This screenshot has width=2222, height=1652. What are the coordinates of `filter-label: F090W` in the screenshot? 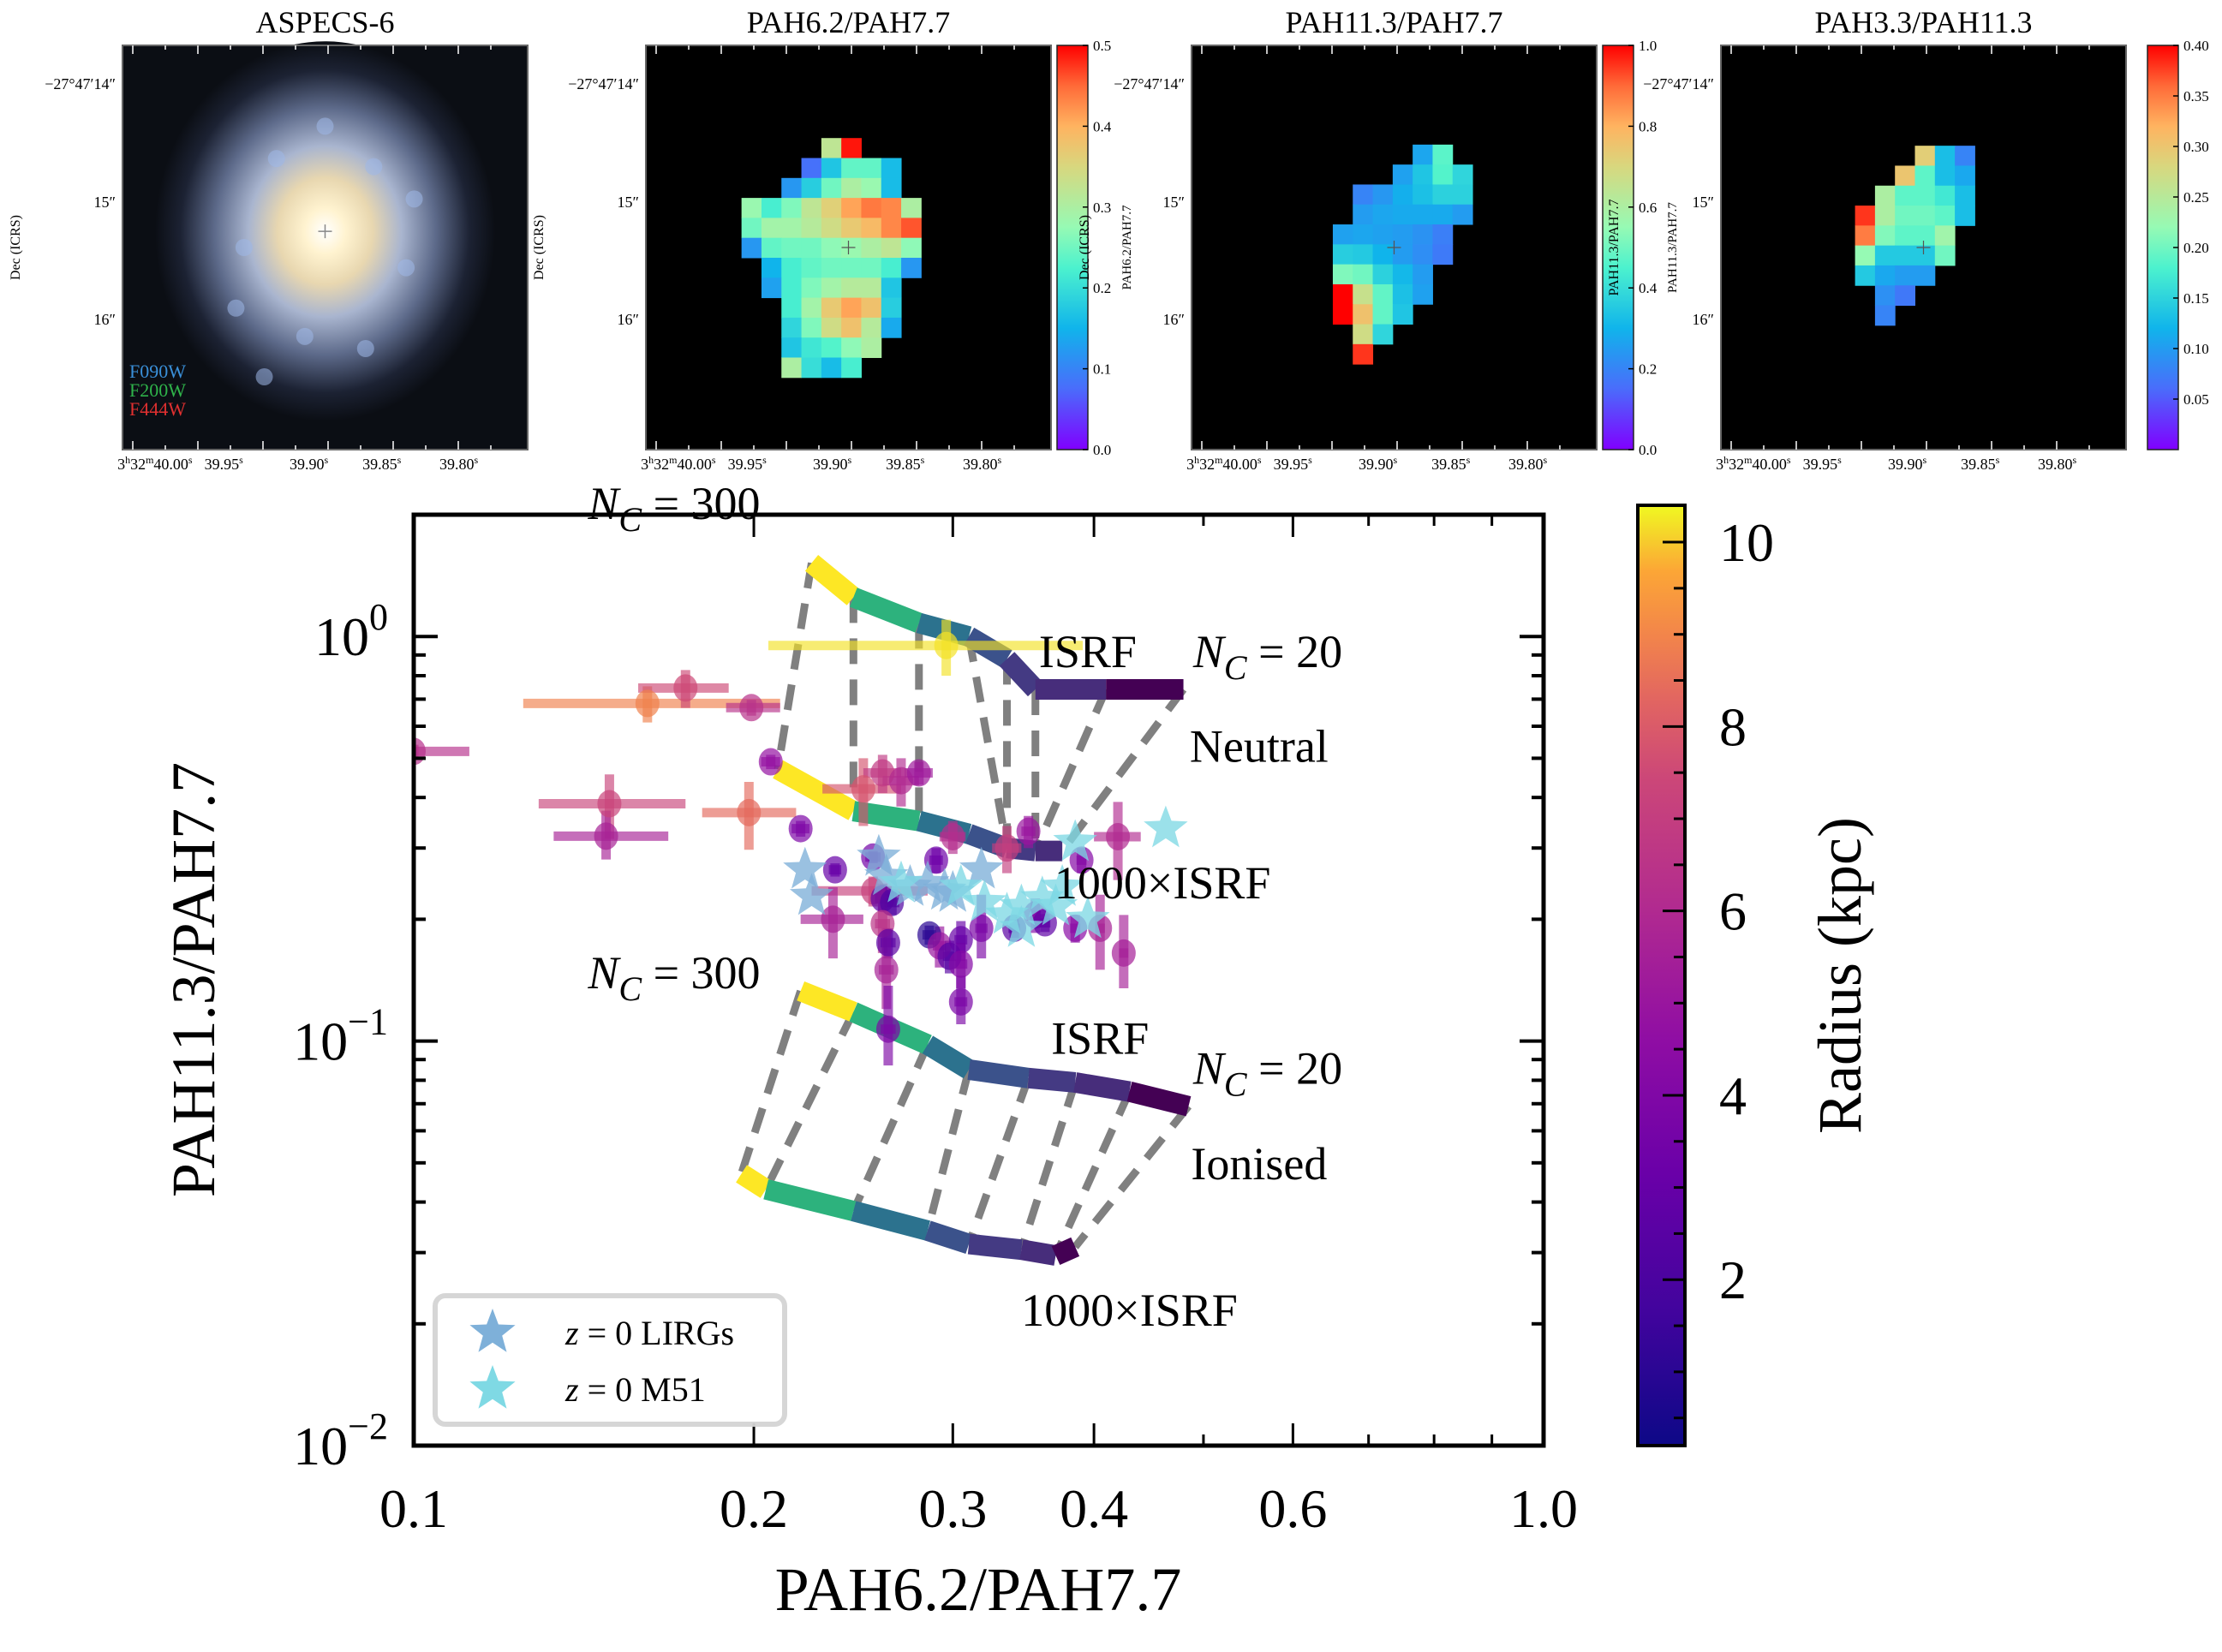 It's located at (157, 371).